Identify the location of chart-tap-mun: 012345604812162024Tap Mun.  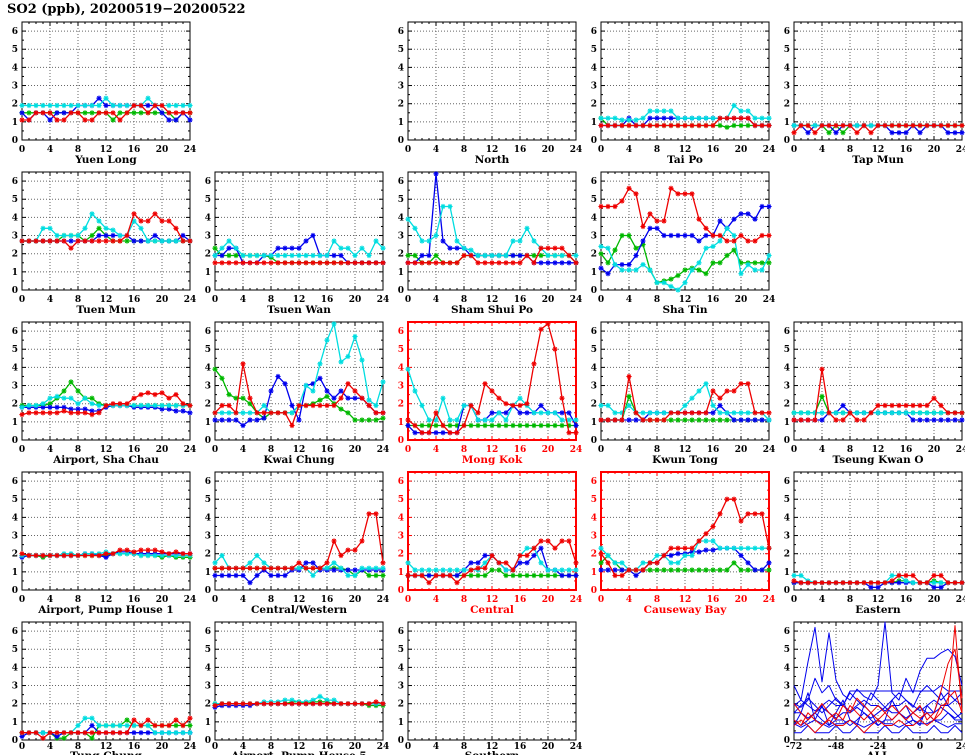
(868, 83).